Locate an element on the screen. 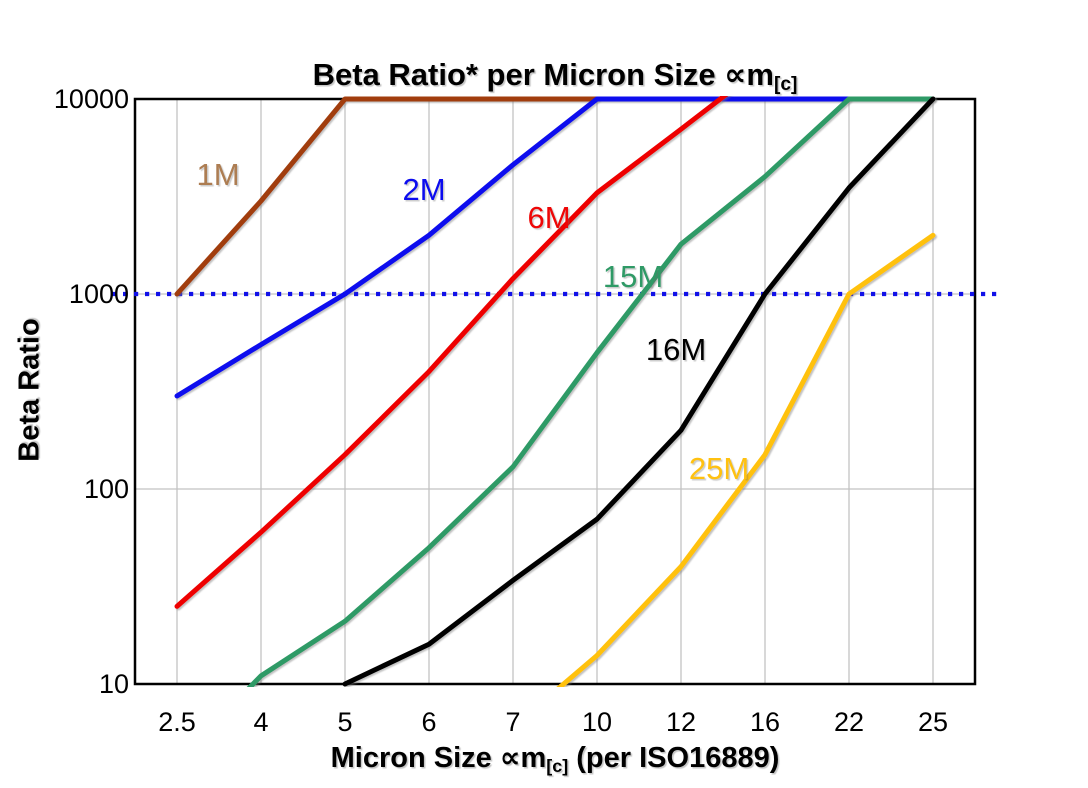 Image resolution: width=1088 pixels, height=788 pixels. series-label-16M: 16M is located at coordinates (676, 349).